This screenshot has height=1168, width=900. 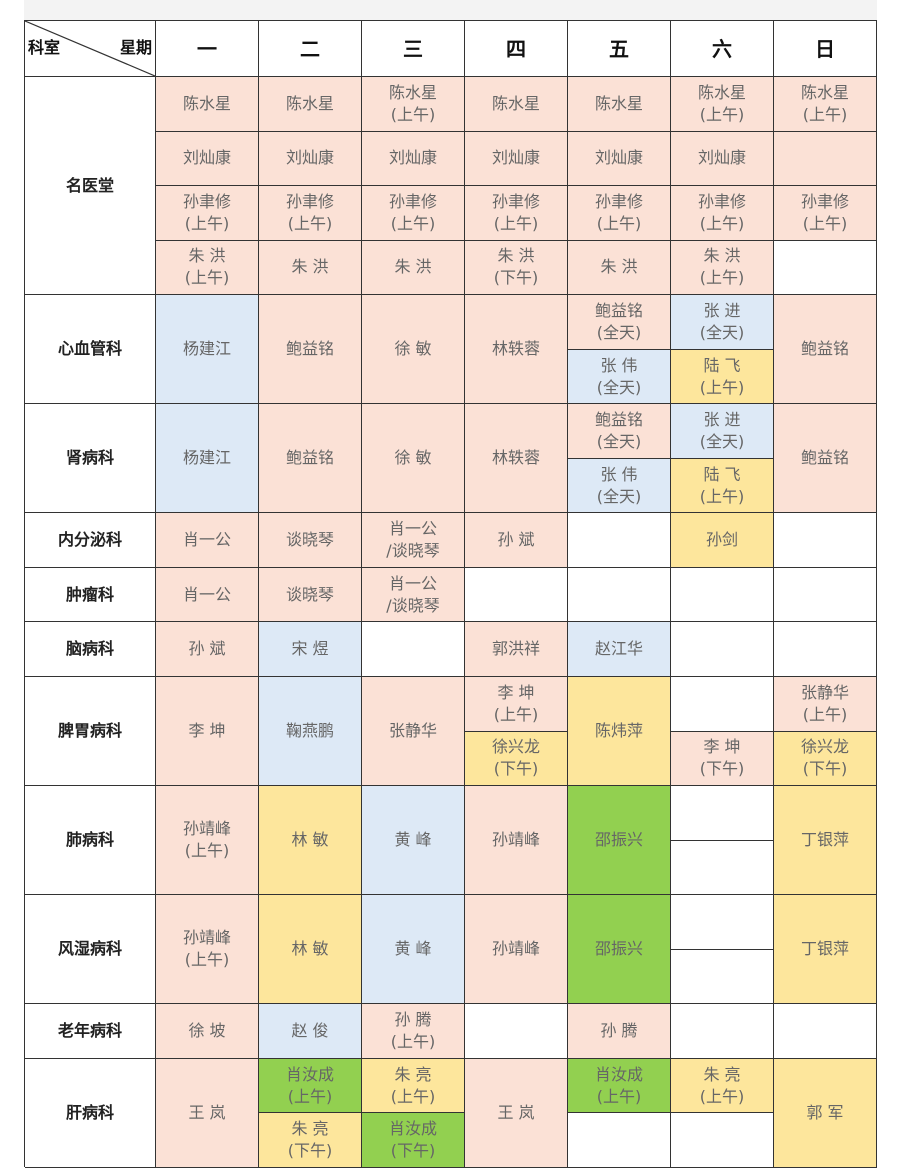 I want to click on schedule-cell, so click(x=825, y=159).